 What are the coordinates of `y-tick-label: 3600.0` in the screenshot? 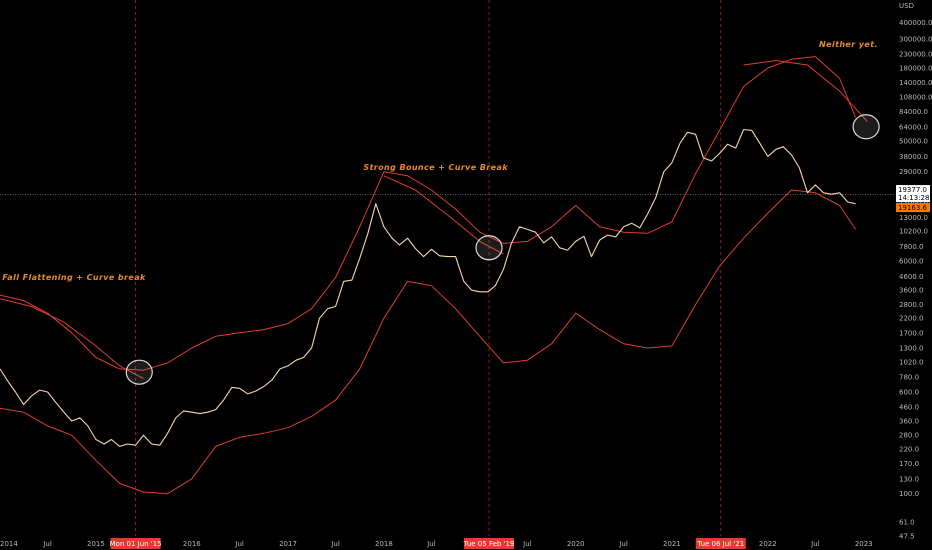 It's located at (911, 291).